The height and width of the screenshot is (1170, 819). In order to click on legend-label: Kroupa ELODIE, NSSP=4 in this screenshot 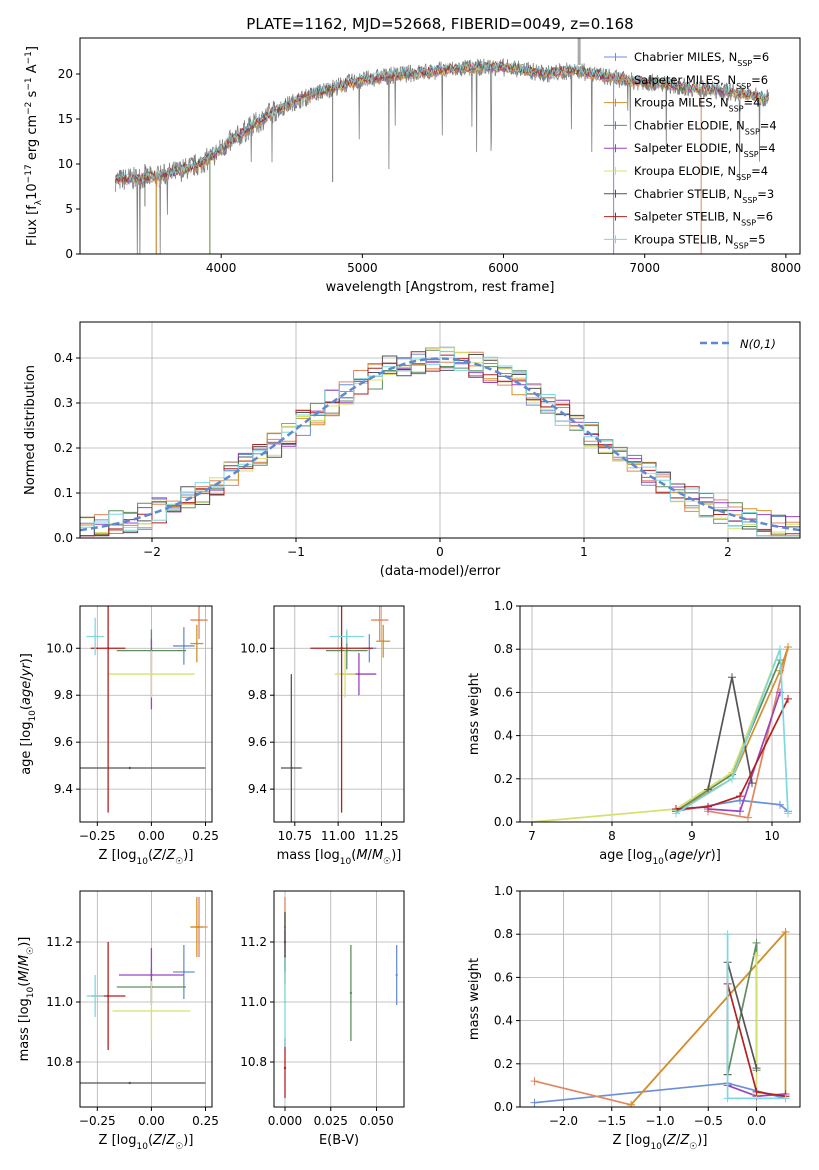, I will do `click(701, 173)`.